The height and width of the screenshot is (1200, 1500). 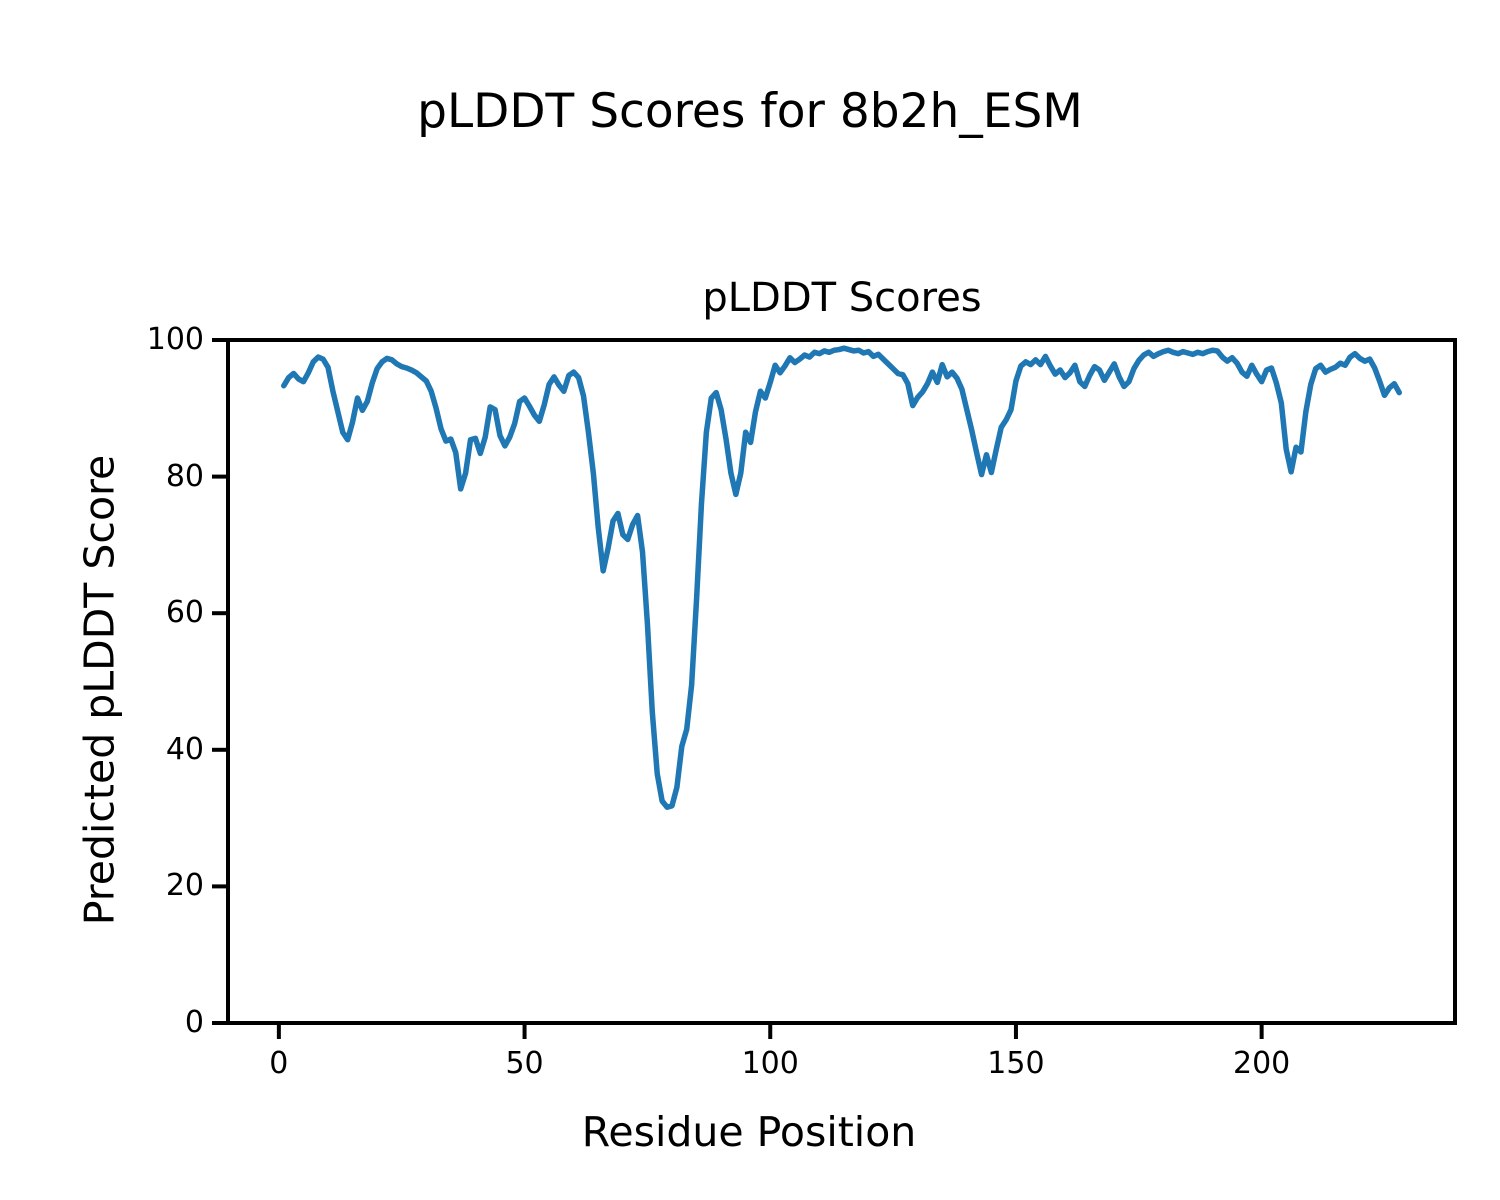 What do you see at coordinates (184, 886) in the screenshot?
I see `y-tick-label: 20` at bounding box center [184, 886].